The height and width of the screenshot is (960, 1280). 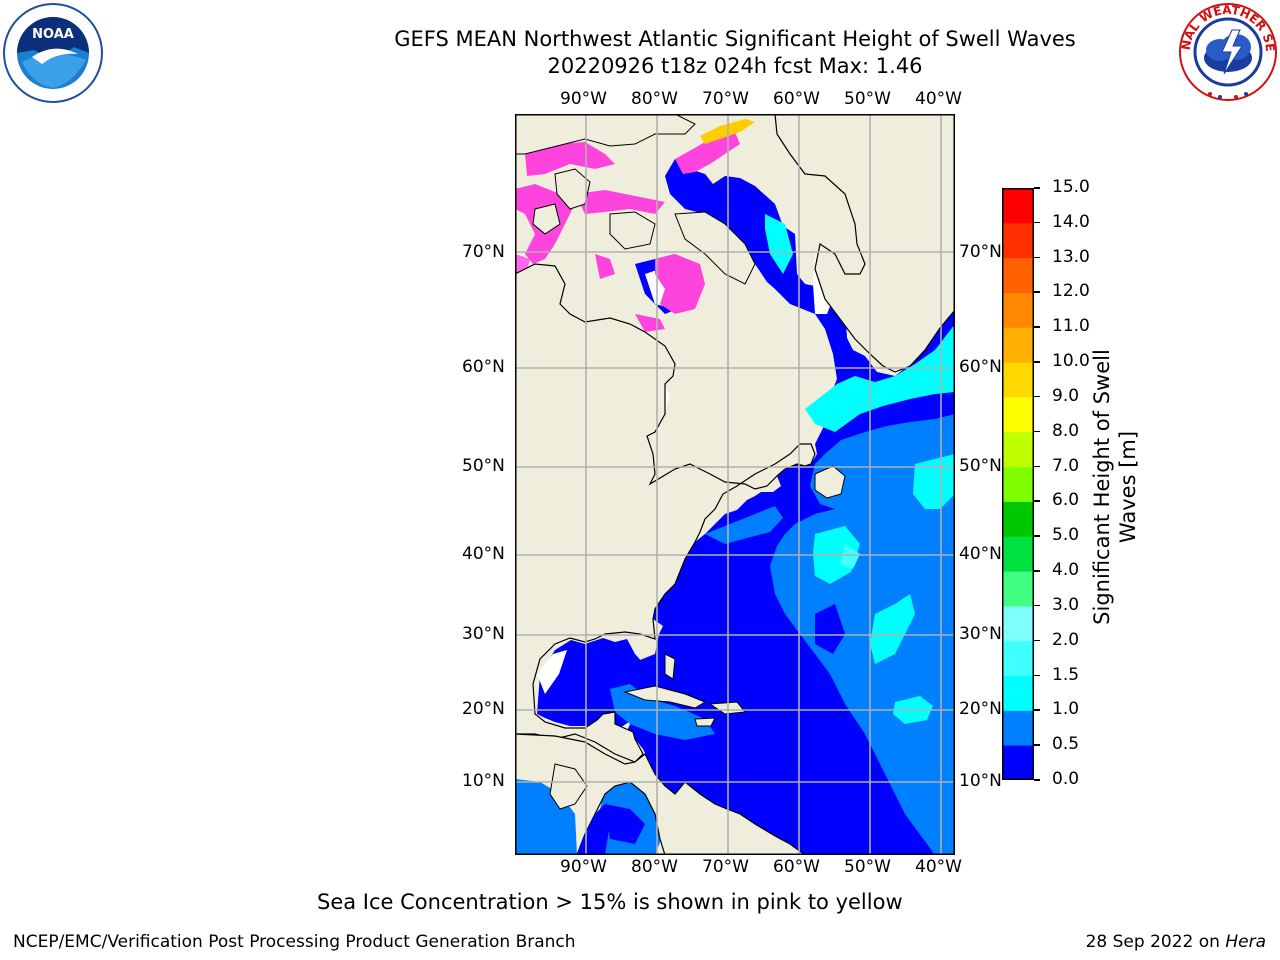 What do you see at coordinates (980, 252) in the screenshot?
I see `lat-label-right-70n: 70°N` at bounding box center [980, 252].